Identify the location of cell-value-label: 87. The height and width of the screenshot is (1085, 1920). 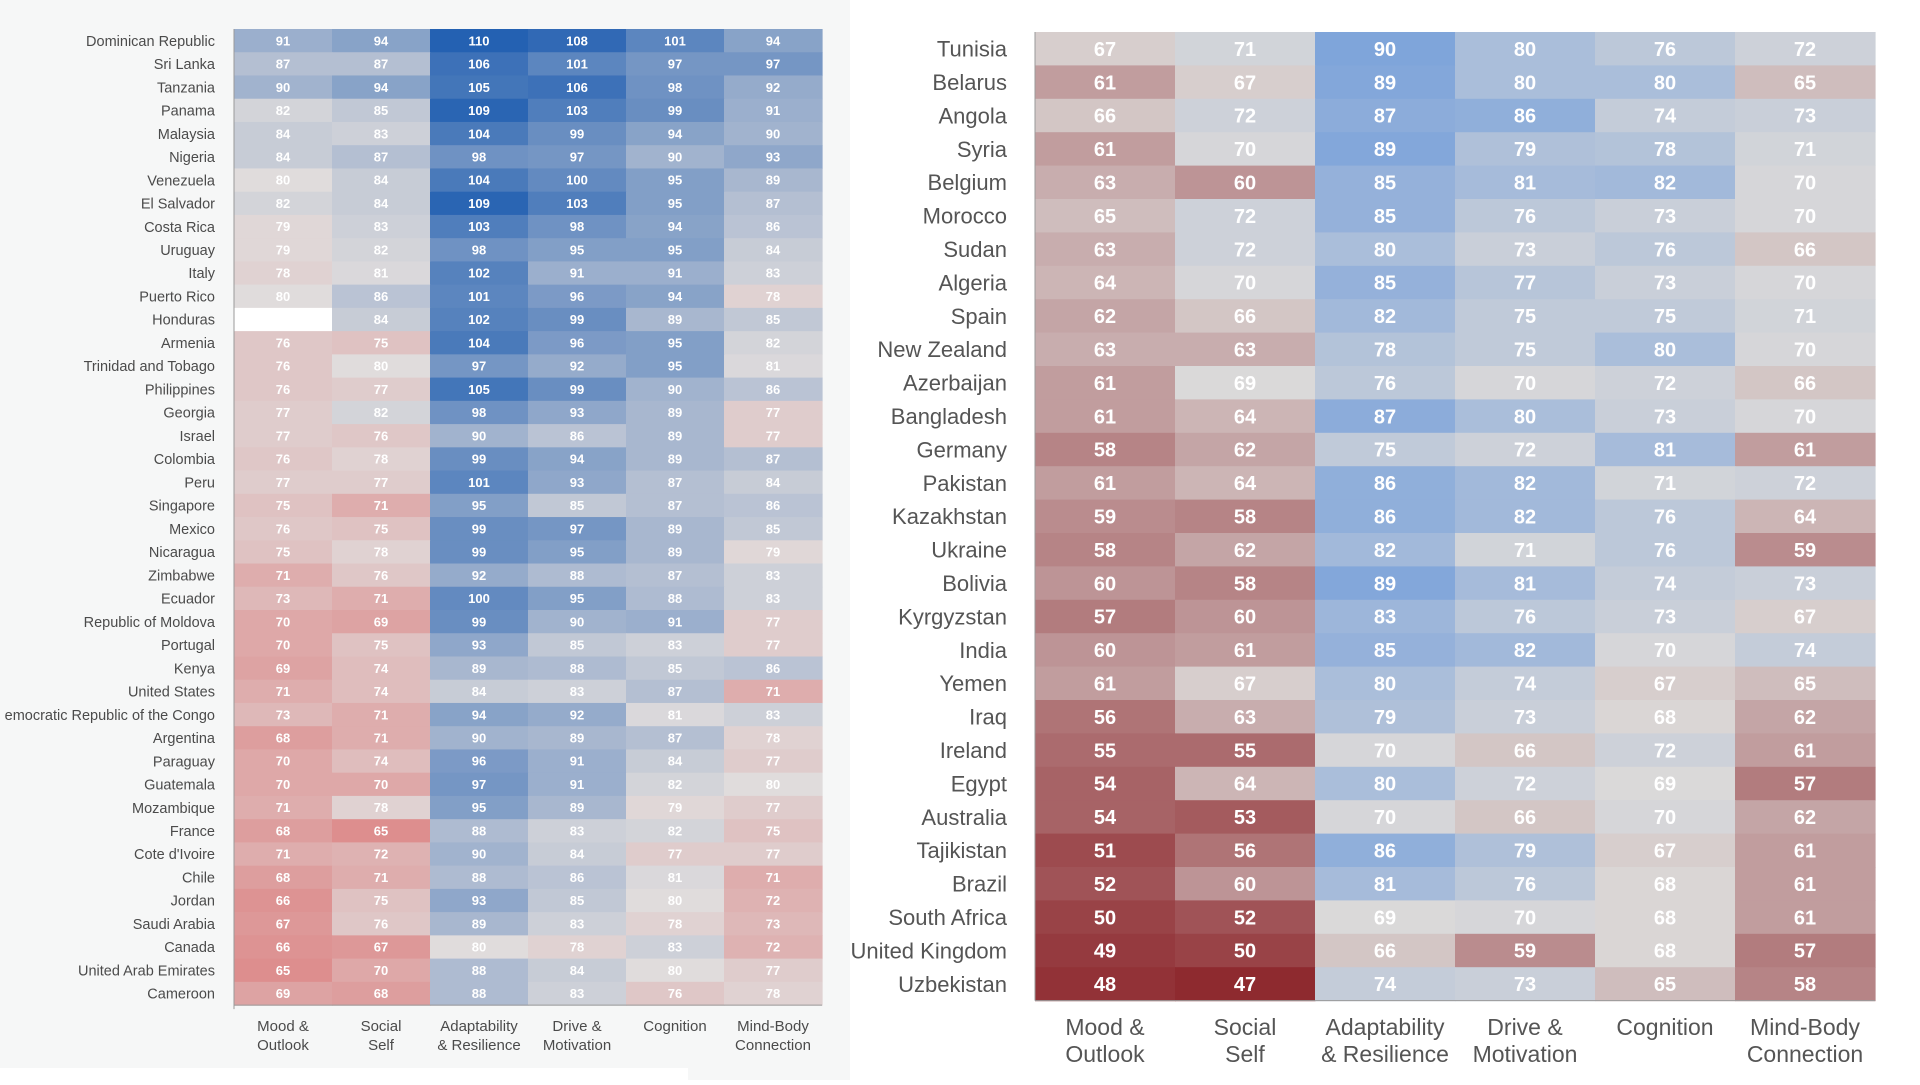
(283, 64).